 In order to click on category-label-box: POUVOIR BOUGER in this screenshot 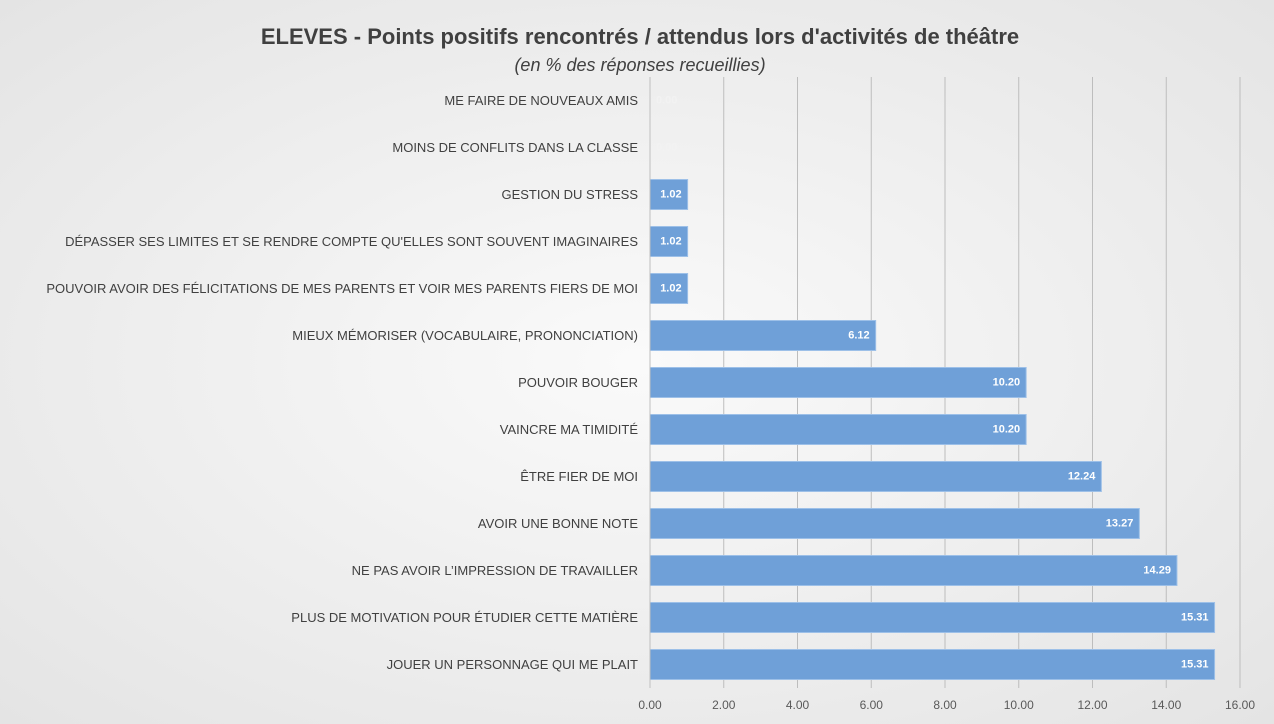, I will do `click(324, 383)`.